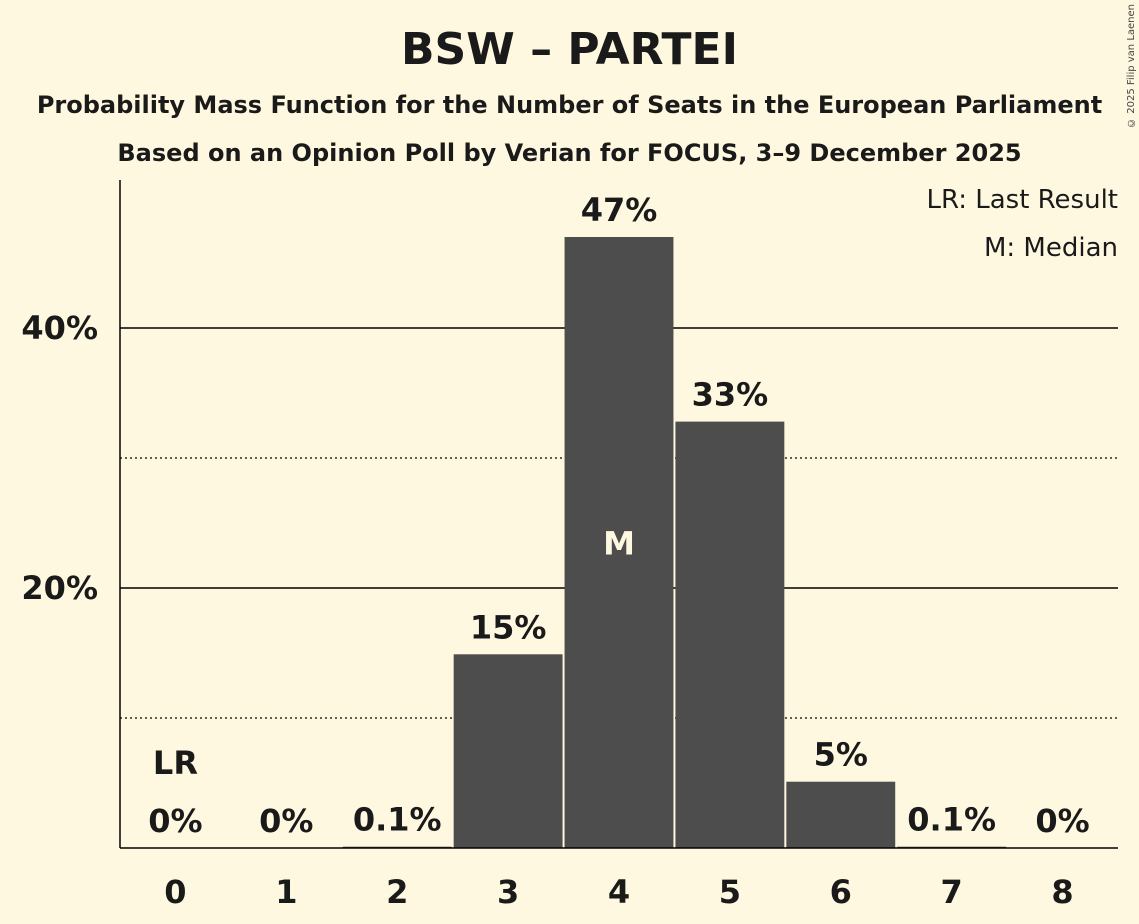  I want to click on x-tick-label: 1, so click(286, 892).